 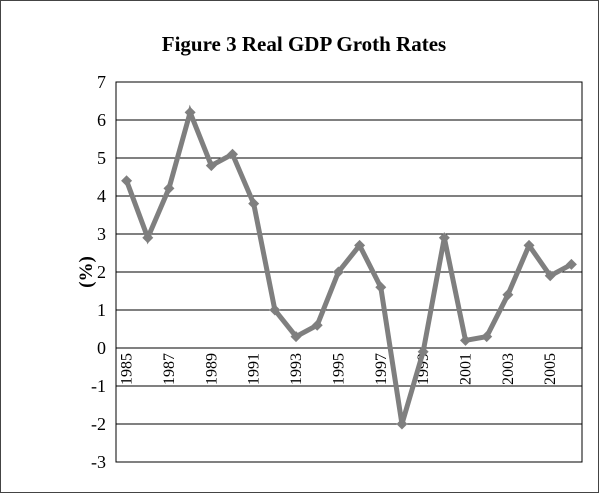 What do you see at coordinates (86, 272) in the screenshot?
I see `y-axis-label: (%)` at bounding box center [86, 272].